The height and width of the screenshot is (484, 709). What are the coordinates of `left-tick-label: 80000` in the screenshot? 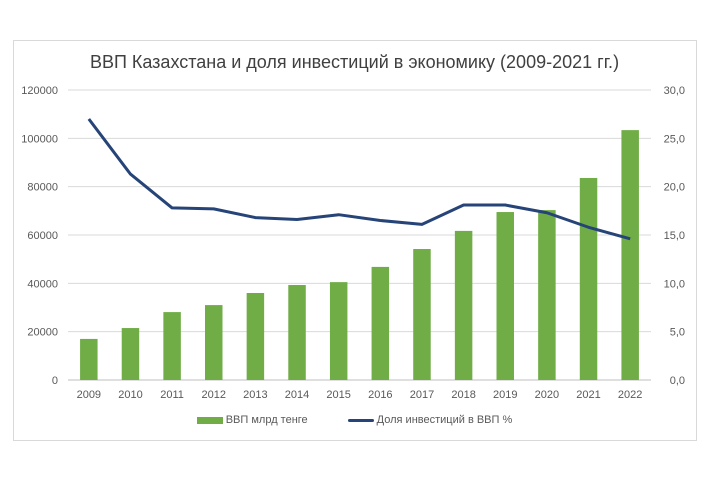 It's located at (42, 188).